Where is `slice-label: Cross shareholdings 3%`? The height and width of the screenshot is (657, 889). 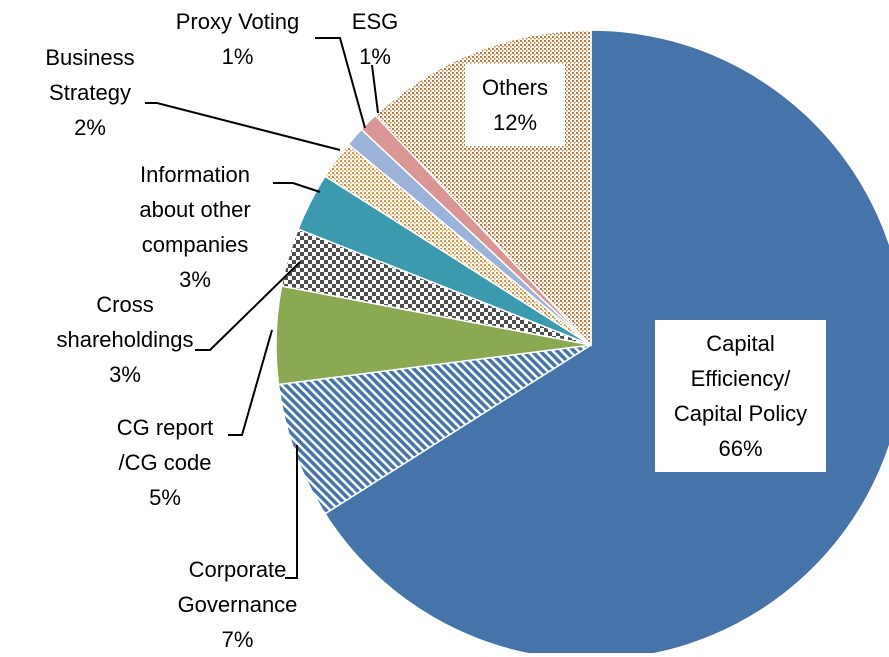
slice-label: Cross shareholdings 3% is located at coordinates (125, 339).